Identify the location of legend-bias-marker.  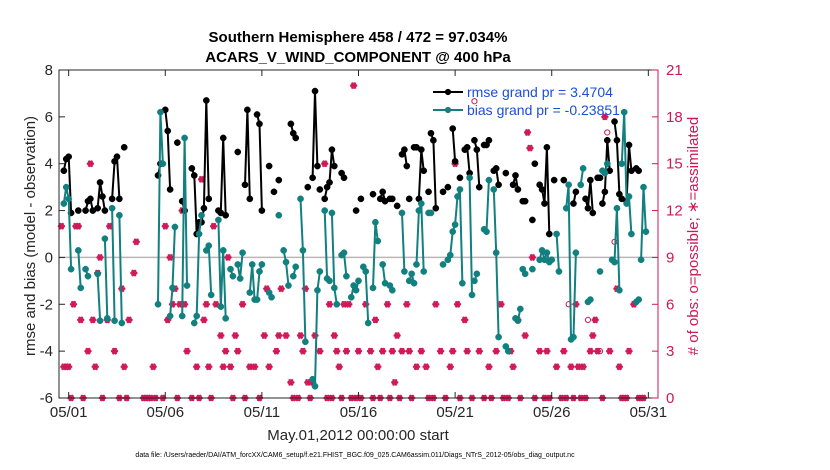
(448, 110).